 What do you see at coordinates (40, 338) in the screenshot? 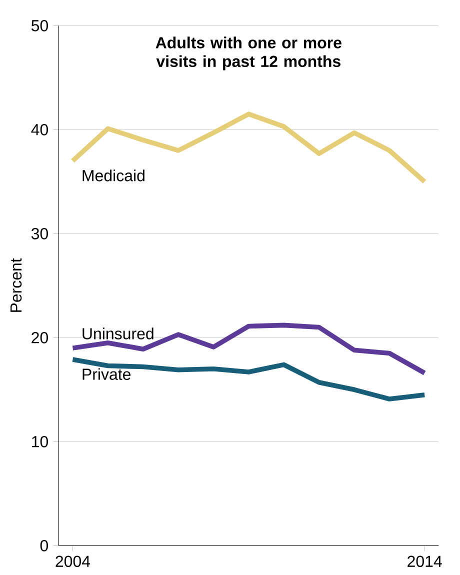
I see `y-tick-label: 20` at bounding box center [40, 338].